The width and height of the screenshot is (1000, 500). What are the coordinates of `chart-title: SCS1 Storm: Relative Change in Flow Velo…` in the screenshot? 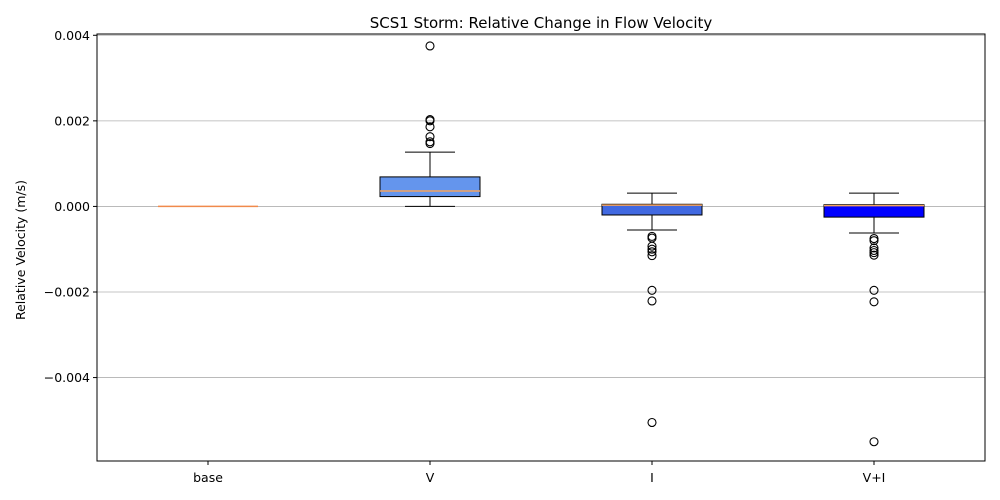 It's located at (541, 23).